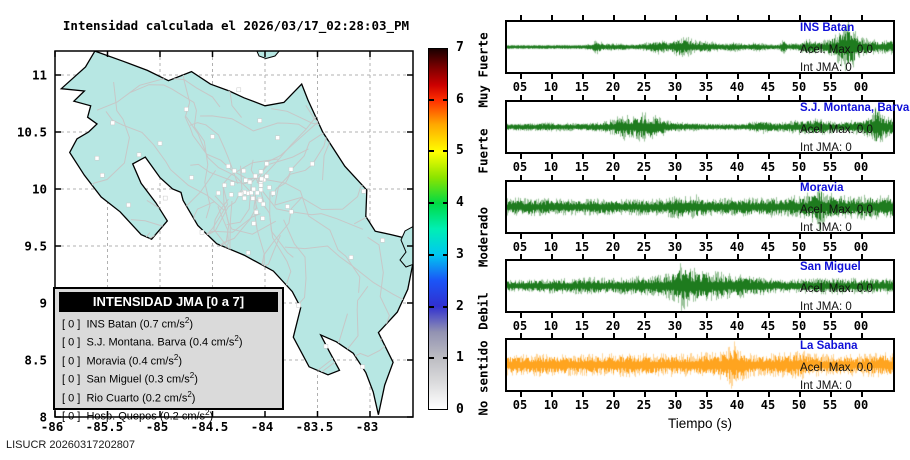 The height and width of the screenshot is (460, 910). What do you see at coordinates (827, 28) in the screenshot?
I see `station-name-label: INS Batan` at bounding box center [827, 28].